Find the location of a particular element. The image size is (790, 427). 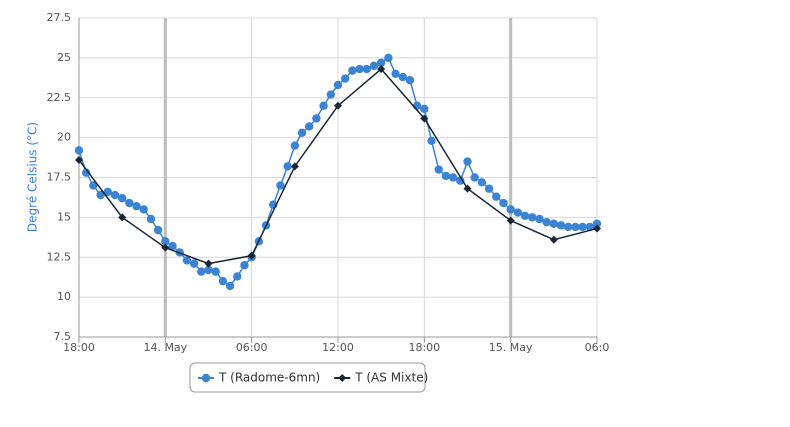

x-tick-label: 12:00 is located at coordinates (338, 347).